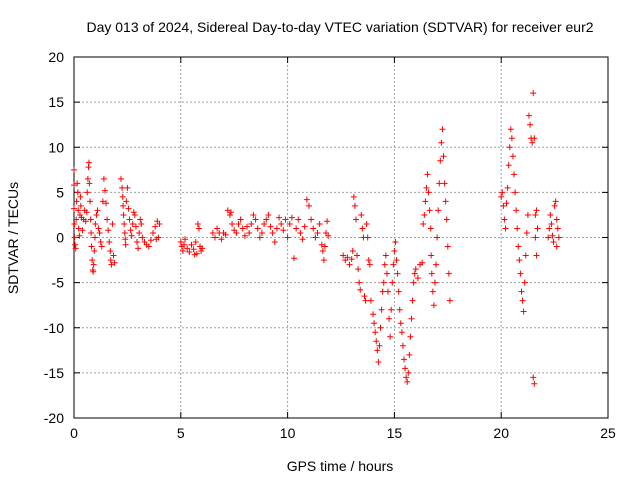 The image size is (640, 480). What do you see at coordinates (60, 192) in the screenshot?
I see `y-tick-label: 5` at bounding box center [60, 192].